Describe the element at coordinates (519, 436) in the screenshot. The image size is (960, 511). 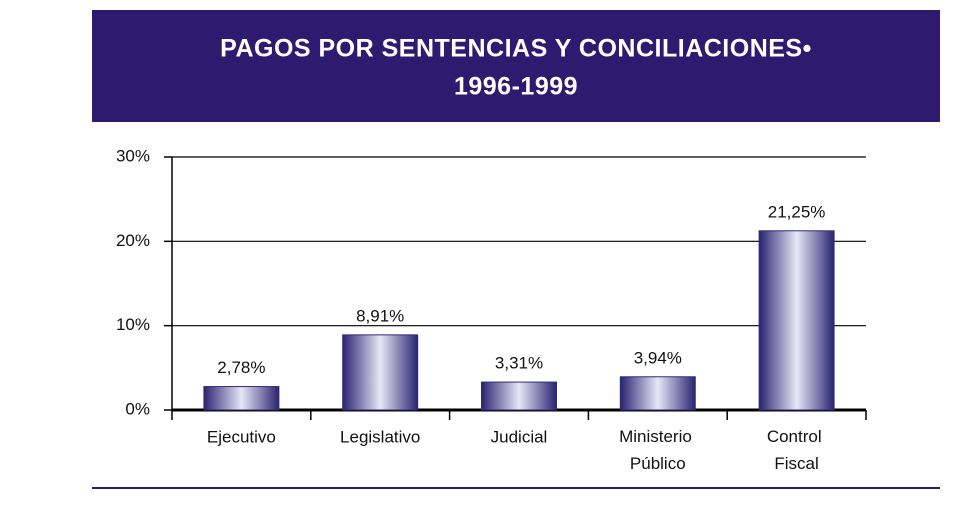
I see `x-tick-label: Judicial` at that location.